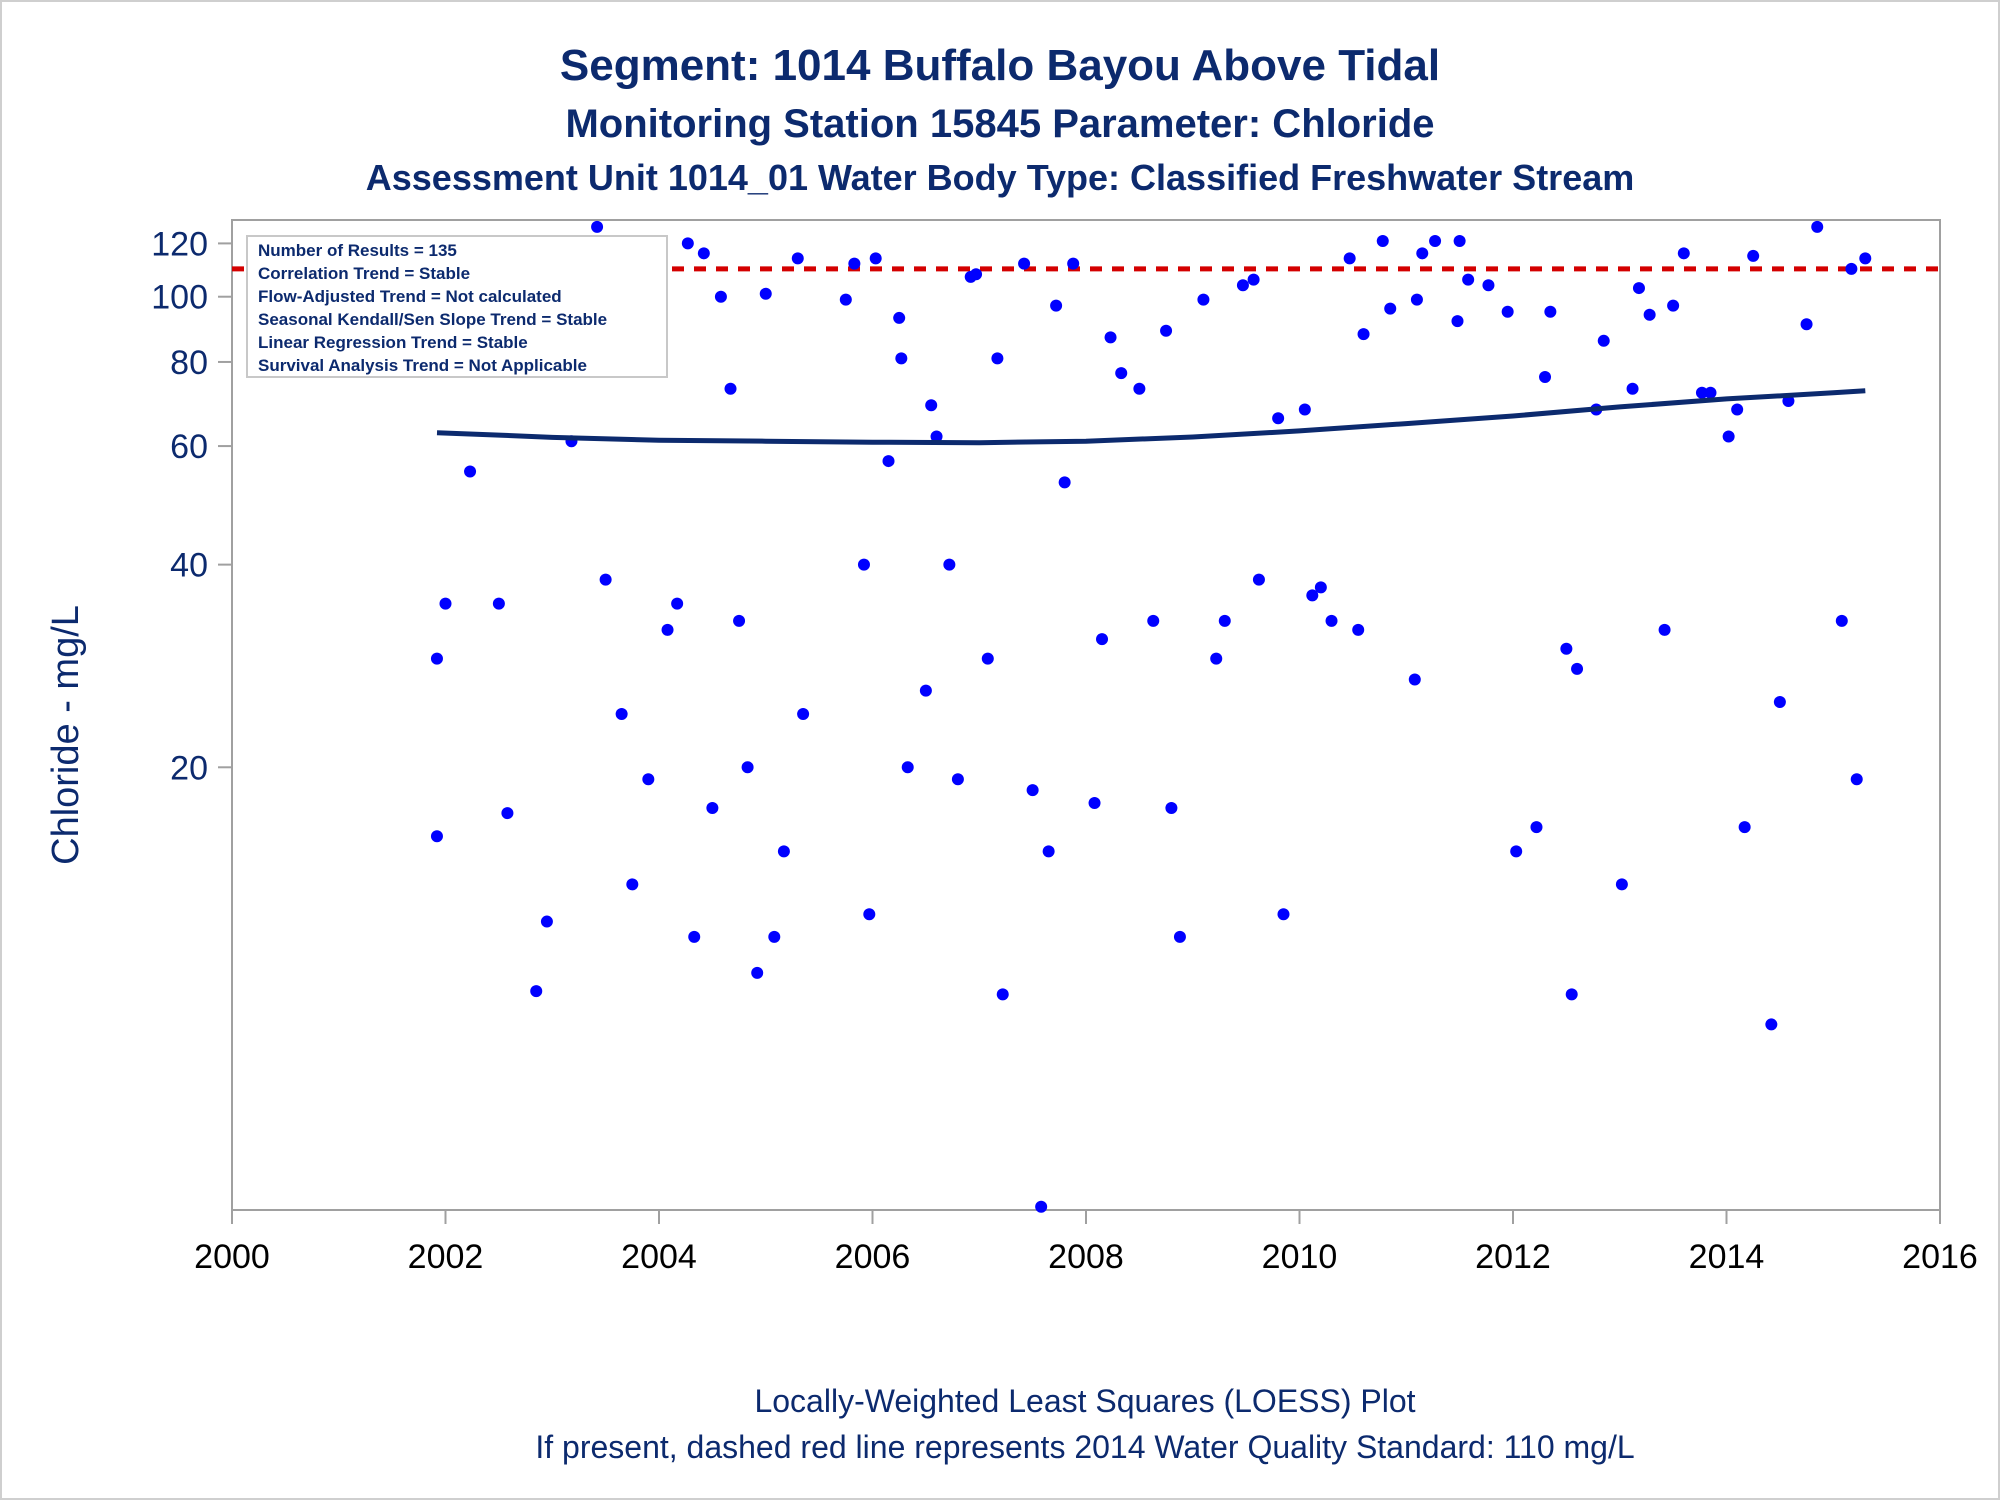 This screenshot has width=2000, height=1500. I want to click on loess-trend-line, so click(1151, 417).